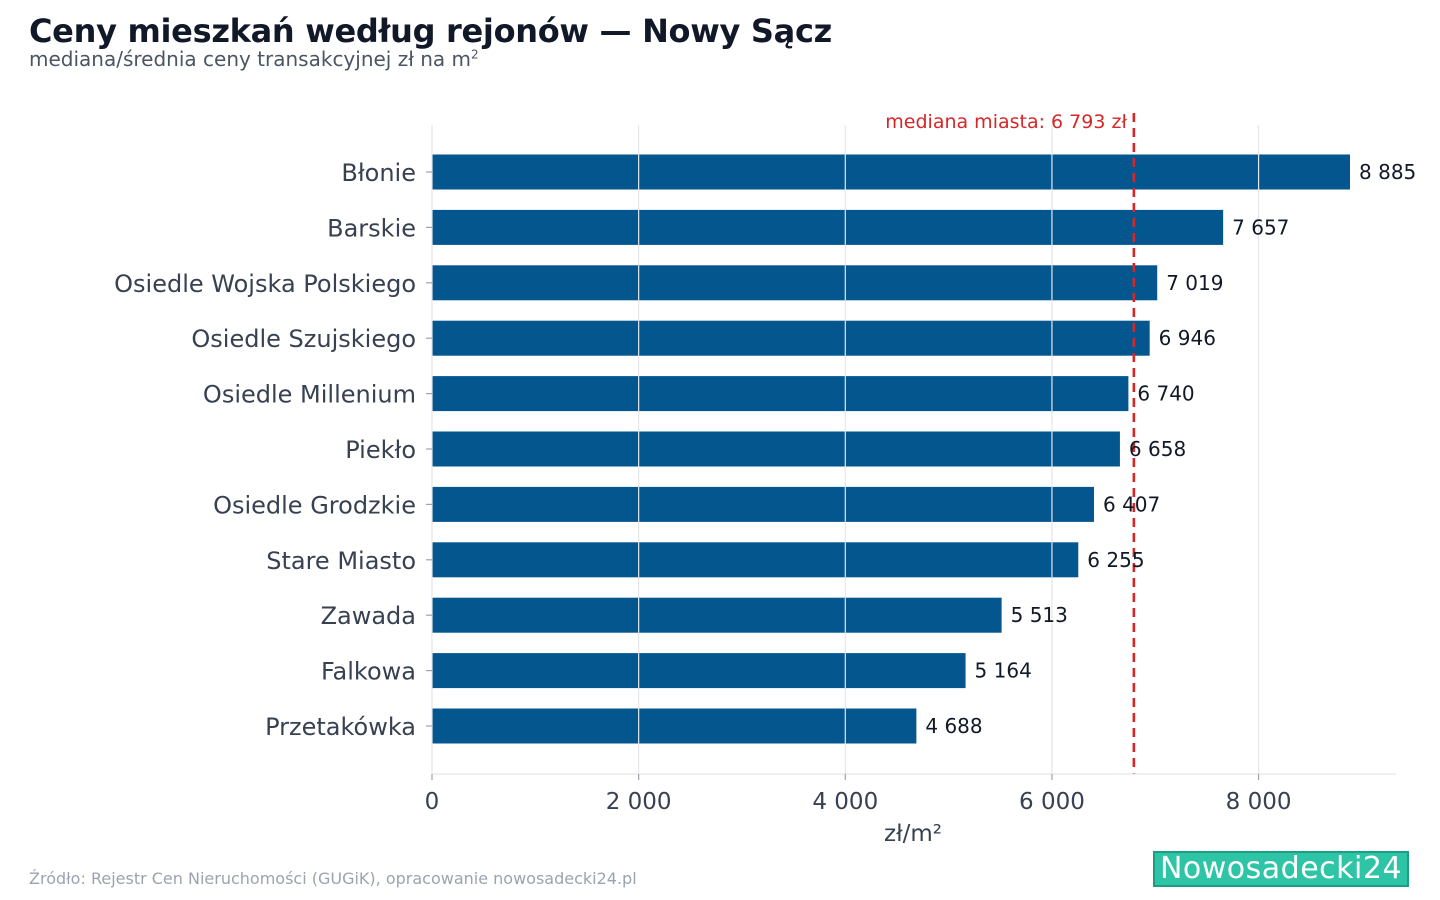  Describe the element at coordinates (1259, 802) in the screenshot. I see `x-tick-label: 8 000` at that location.